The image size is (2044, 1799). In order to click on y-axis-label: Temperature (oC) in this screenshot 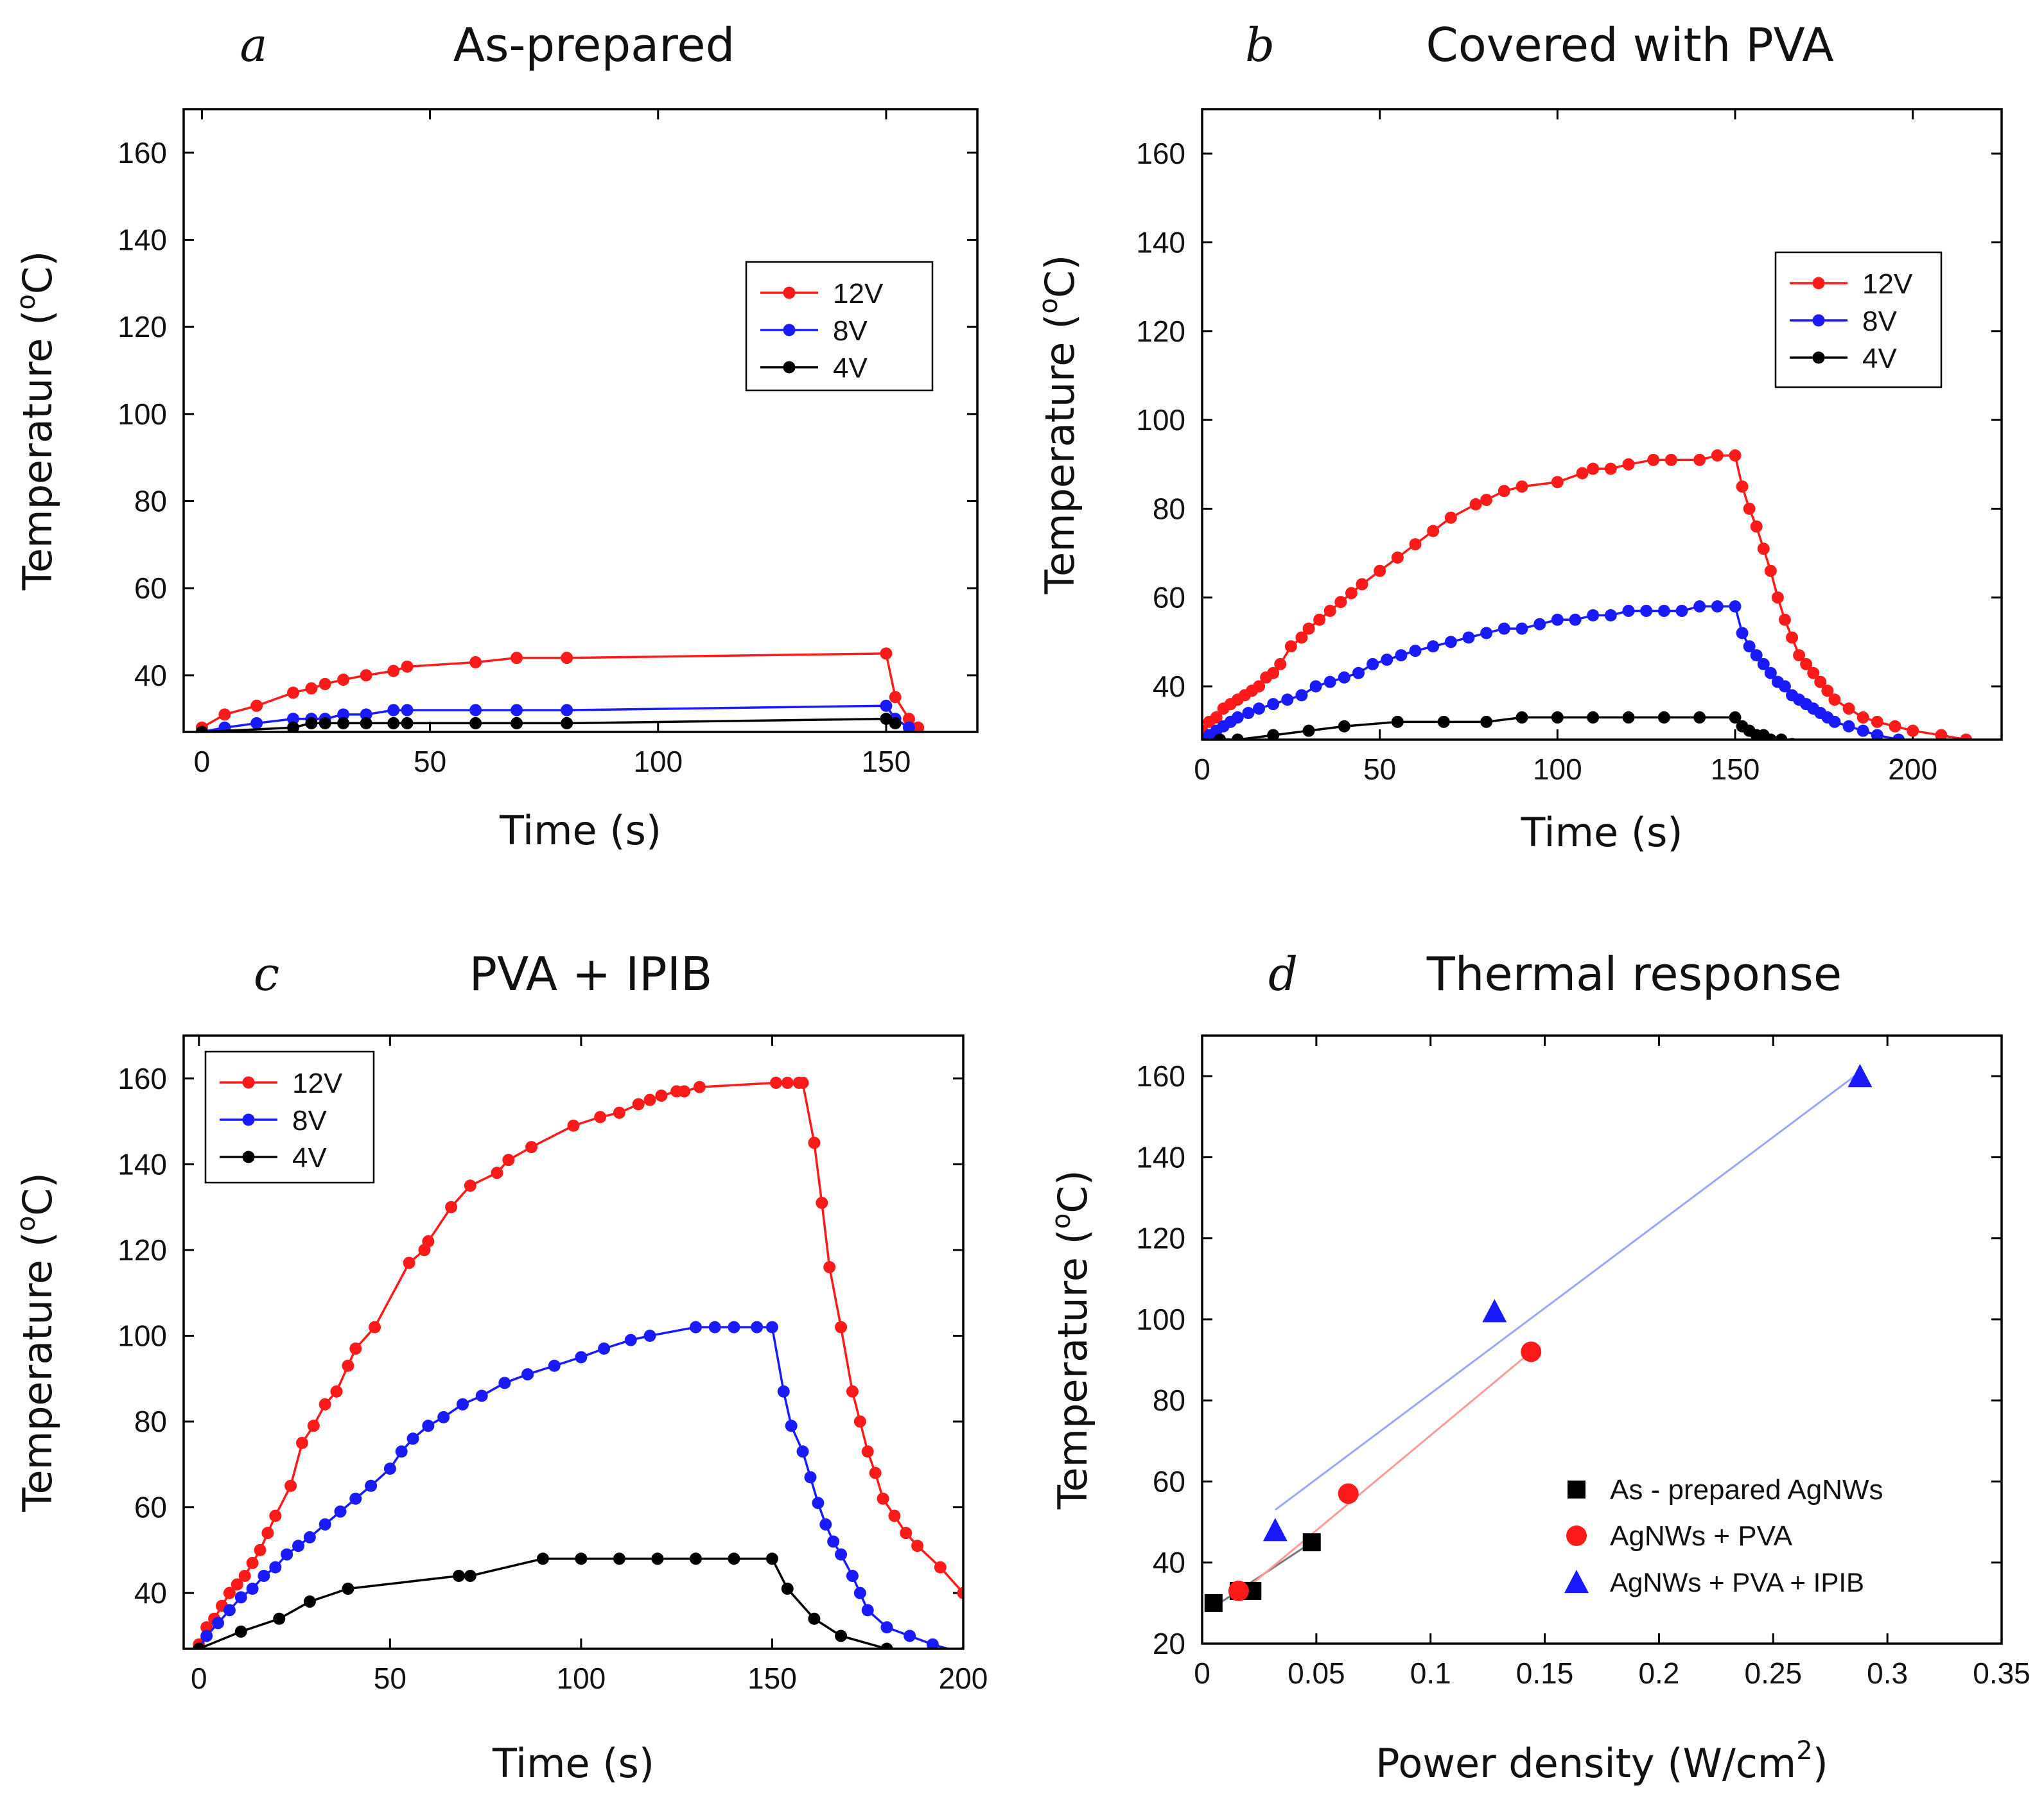, I will do `click(36, 421)`.